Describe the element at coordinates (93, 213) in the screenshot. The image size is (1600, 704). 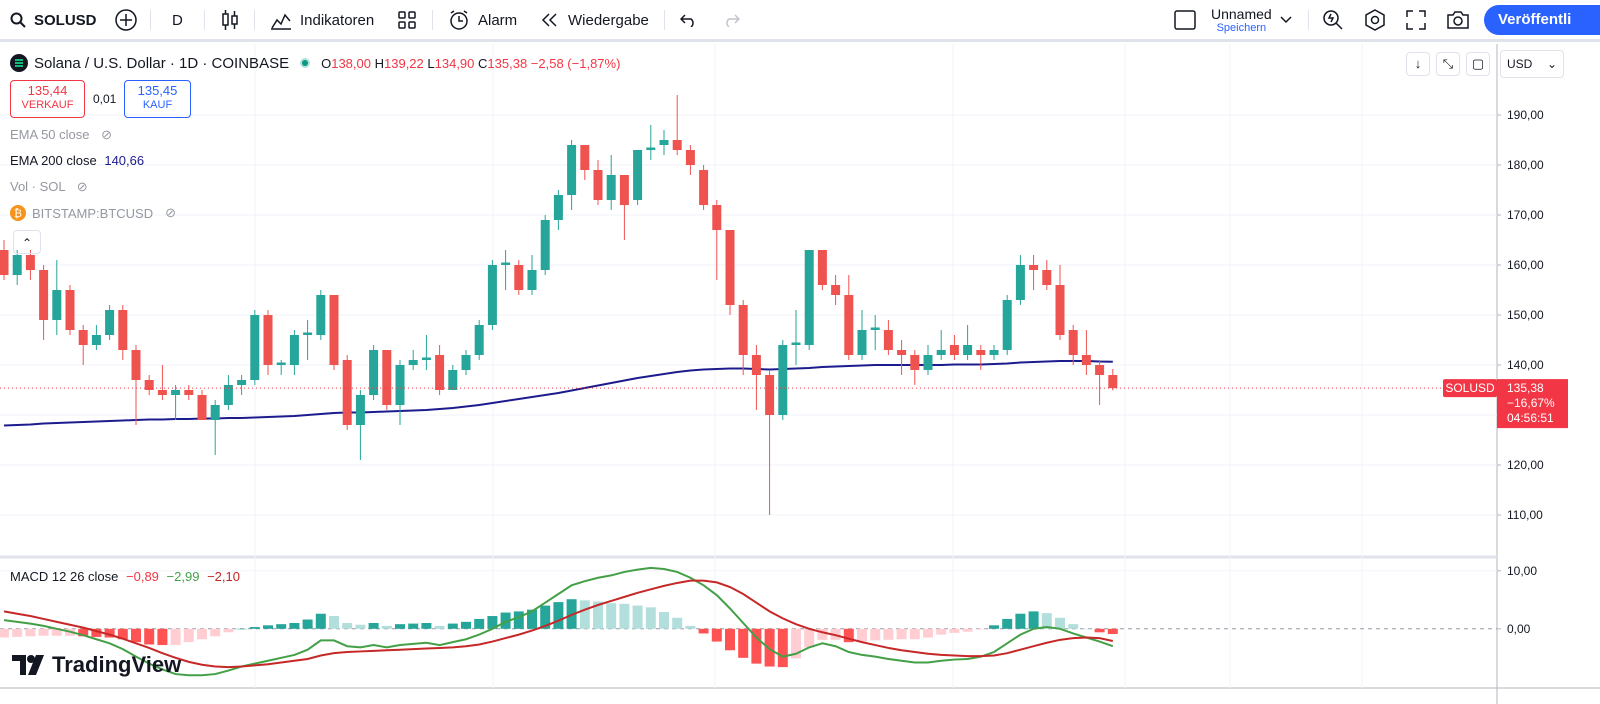
I see `indicator-btc: ₿ BITSTAMP:BTCUSD ⊘` at that location.